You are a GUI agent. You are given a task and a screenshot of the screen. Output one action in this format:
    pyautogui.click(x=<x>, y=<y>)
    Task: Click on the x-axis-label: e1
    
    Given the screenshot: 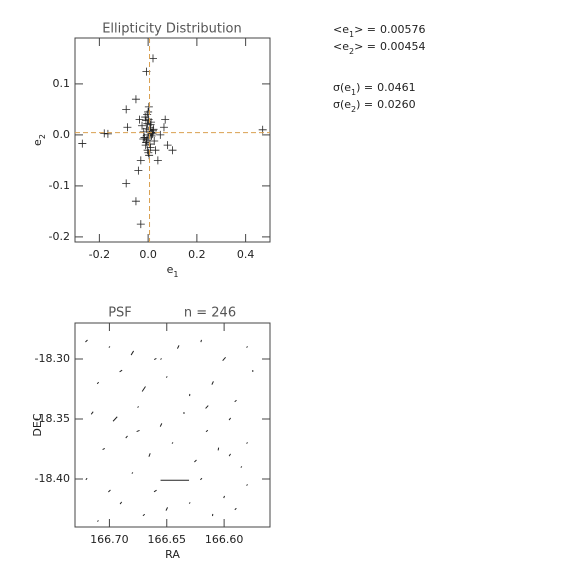 What is the action you would take?
    pyautogui.click(x=173, y=271)
    